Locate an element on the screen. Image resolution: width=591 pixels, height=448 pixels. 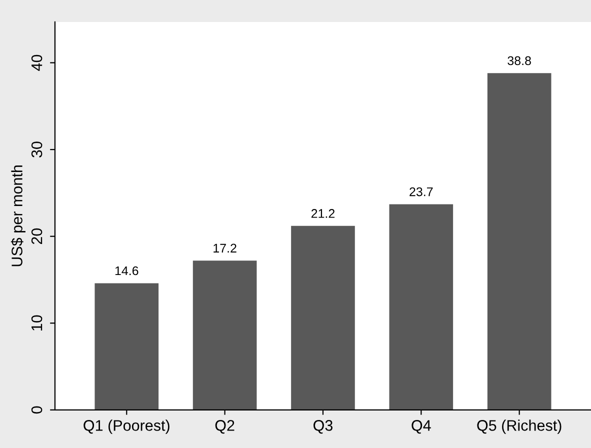
y-tick-label: 40 is located at coordinates (36, 62).